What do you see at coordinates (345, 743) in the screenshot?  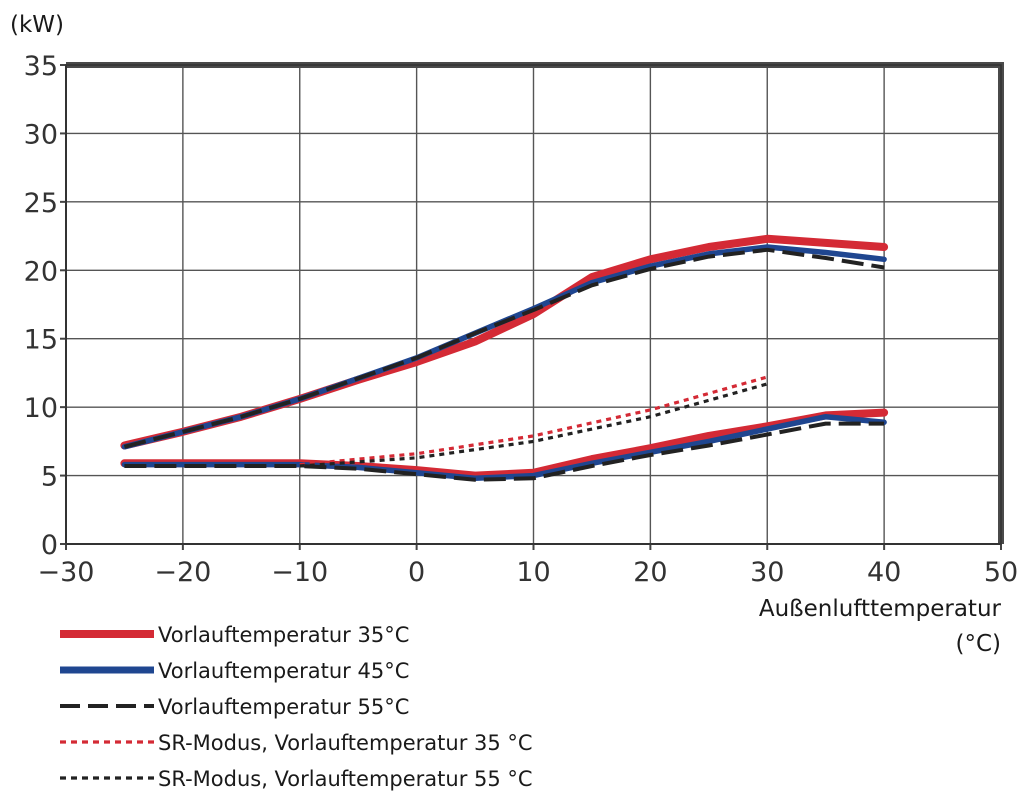 I see `legend-label: SR-Modus, Vorlauftemperatur 35 °C` at bounding box center [345, 743].